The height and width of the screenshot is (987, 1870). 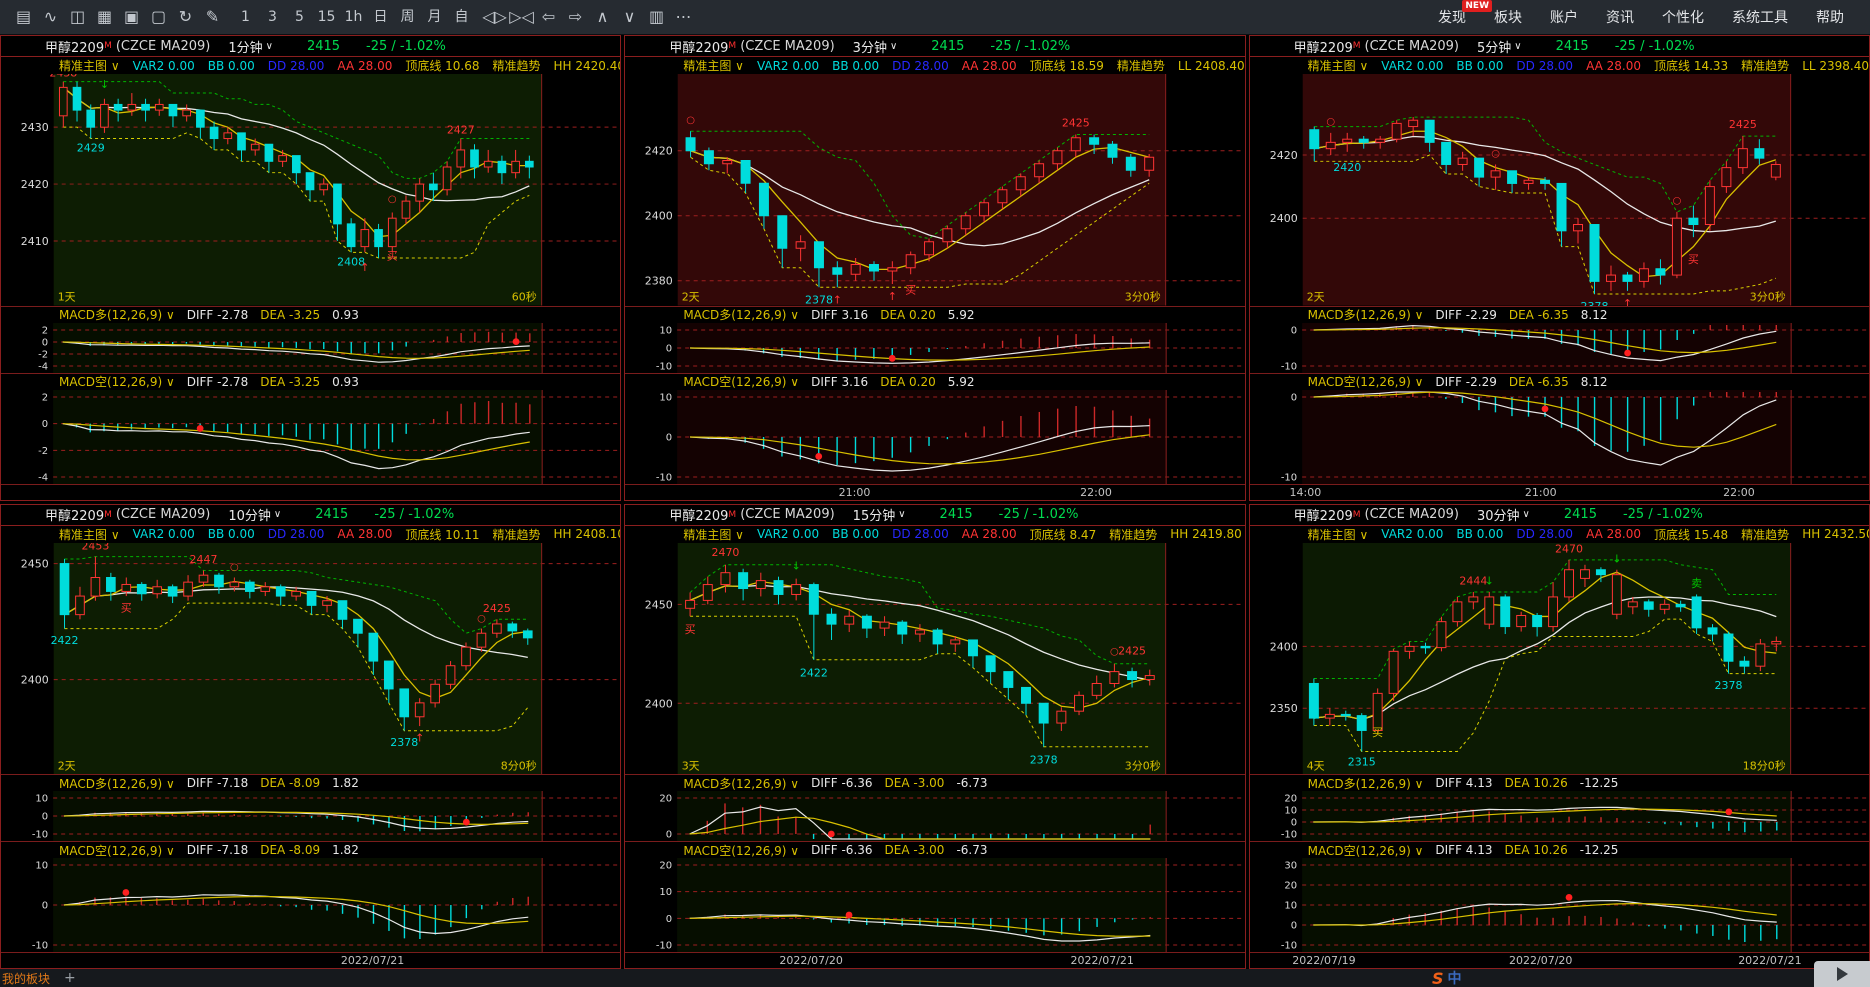 What do you see at coordinates (935, 816) in the screenshot?
I see `macd-long-chart: 20 0` at bounding box center [935, 816].